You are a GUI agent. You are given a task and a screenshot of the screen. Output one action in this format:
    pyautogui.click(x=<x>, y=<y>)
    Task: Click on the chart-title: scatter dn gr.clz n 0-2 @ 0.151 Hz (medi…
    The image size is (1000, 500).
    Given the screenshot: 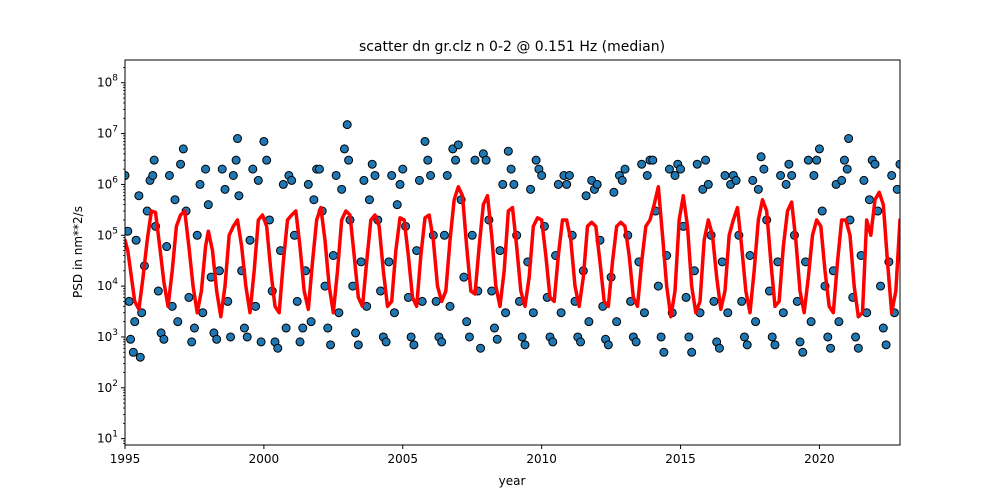 What is the action you would take?
    pyautogui.click(x=512, y=47)
    